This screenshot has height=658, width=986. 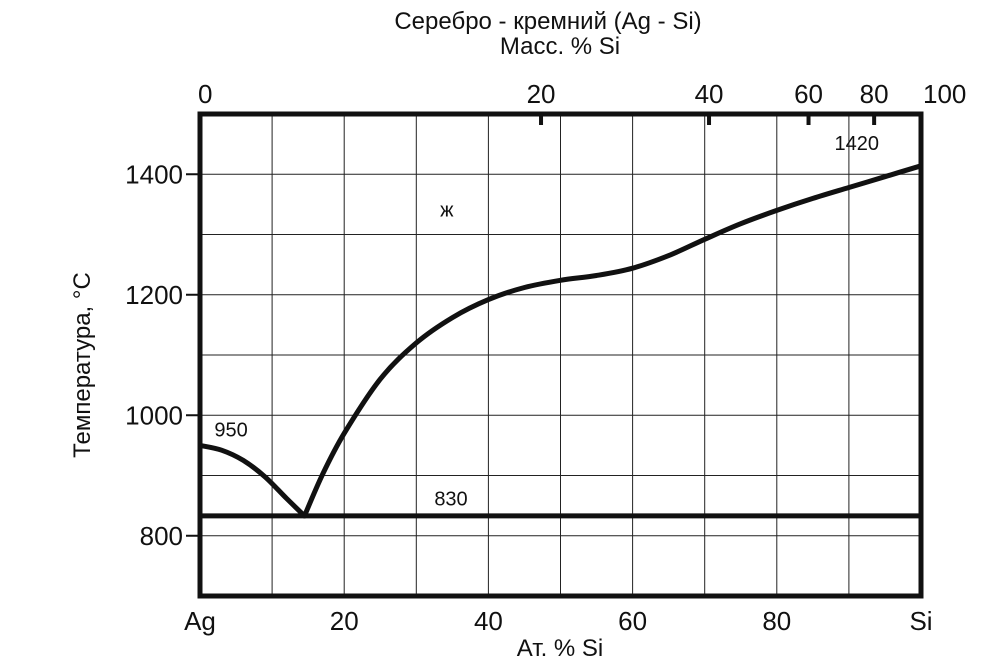 What do you see at coordinates (488, 621) in the screenshot?
I see `x-tick-label: 40` at bounding box center [488, 621].